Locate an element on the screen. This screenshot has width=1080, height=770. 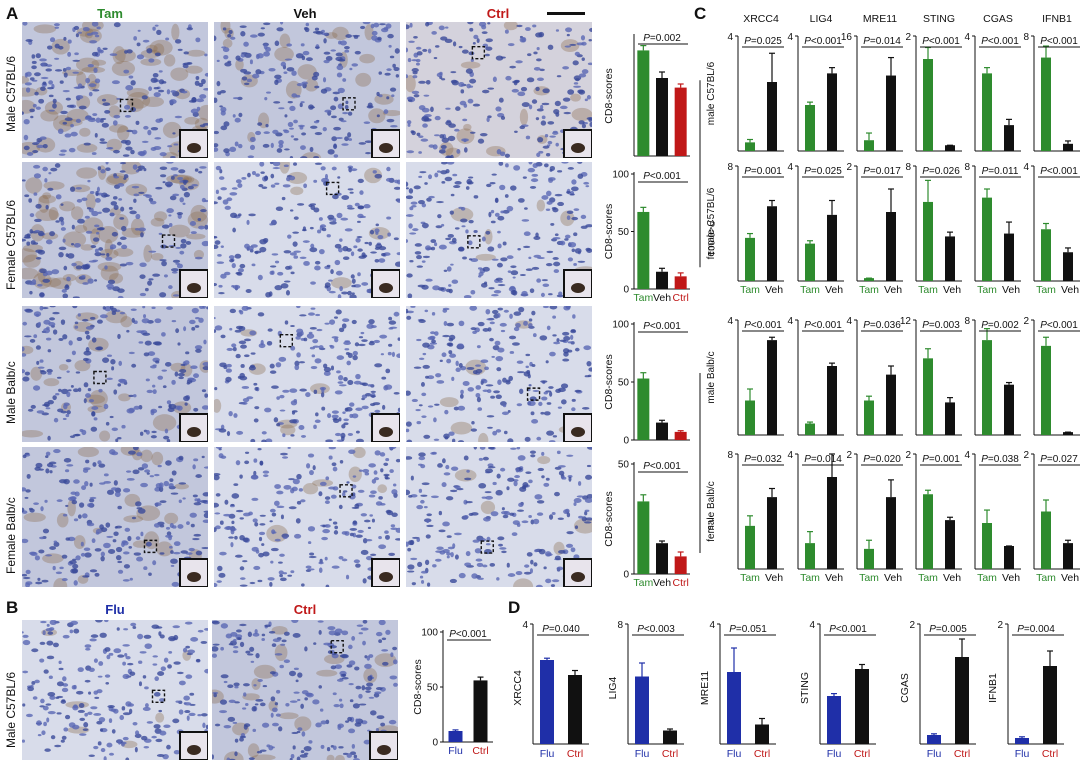
p-value-label: P=0.017 is located at coordinates (882, 171).